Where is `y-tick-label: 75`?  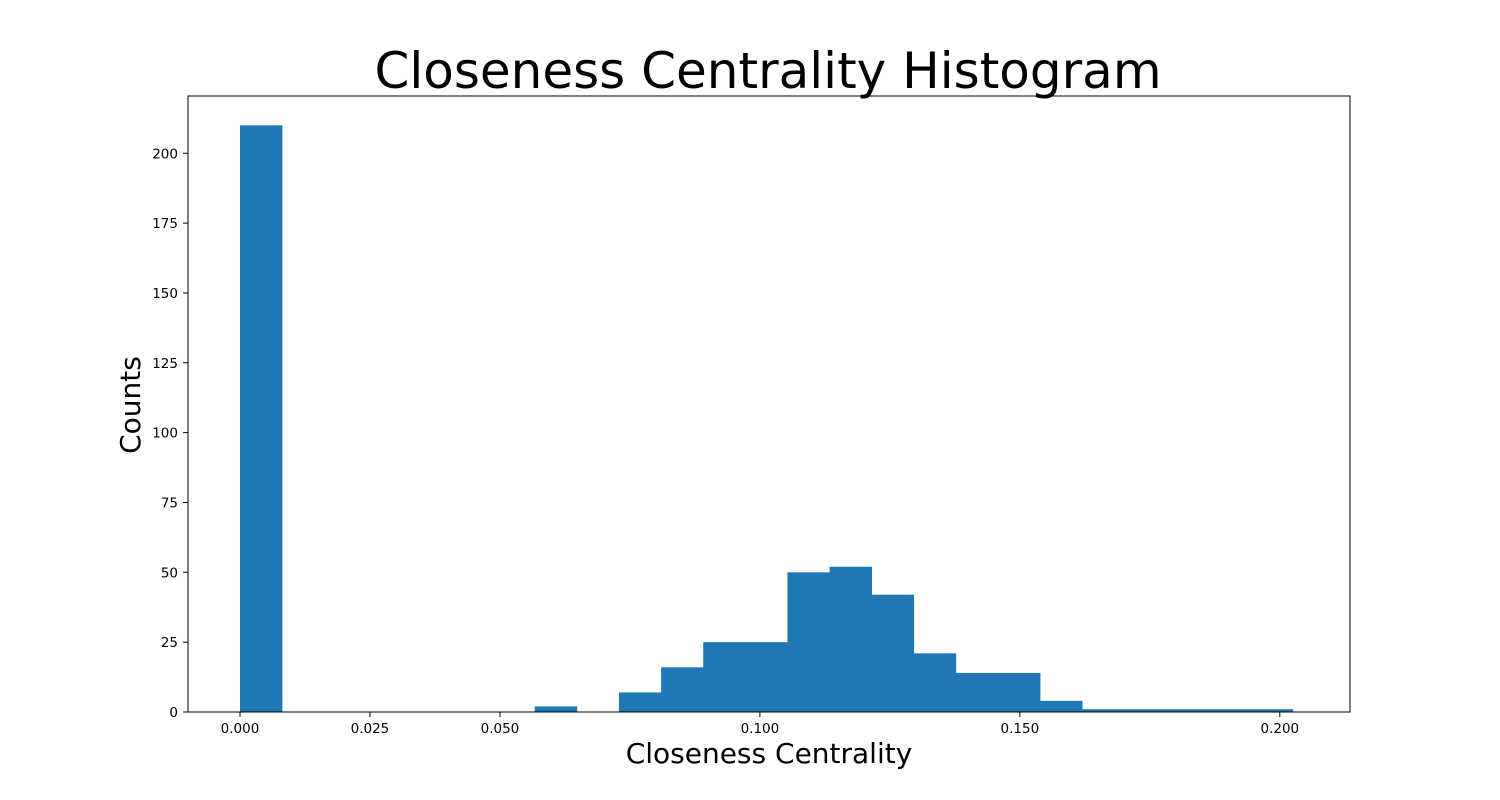 y-tick-label: 75 is located at coordinates (169, 503).